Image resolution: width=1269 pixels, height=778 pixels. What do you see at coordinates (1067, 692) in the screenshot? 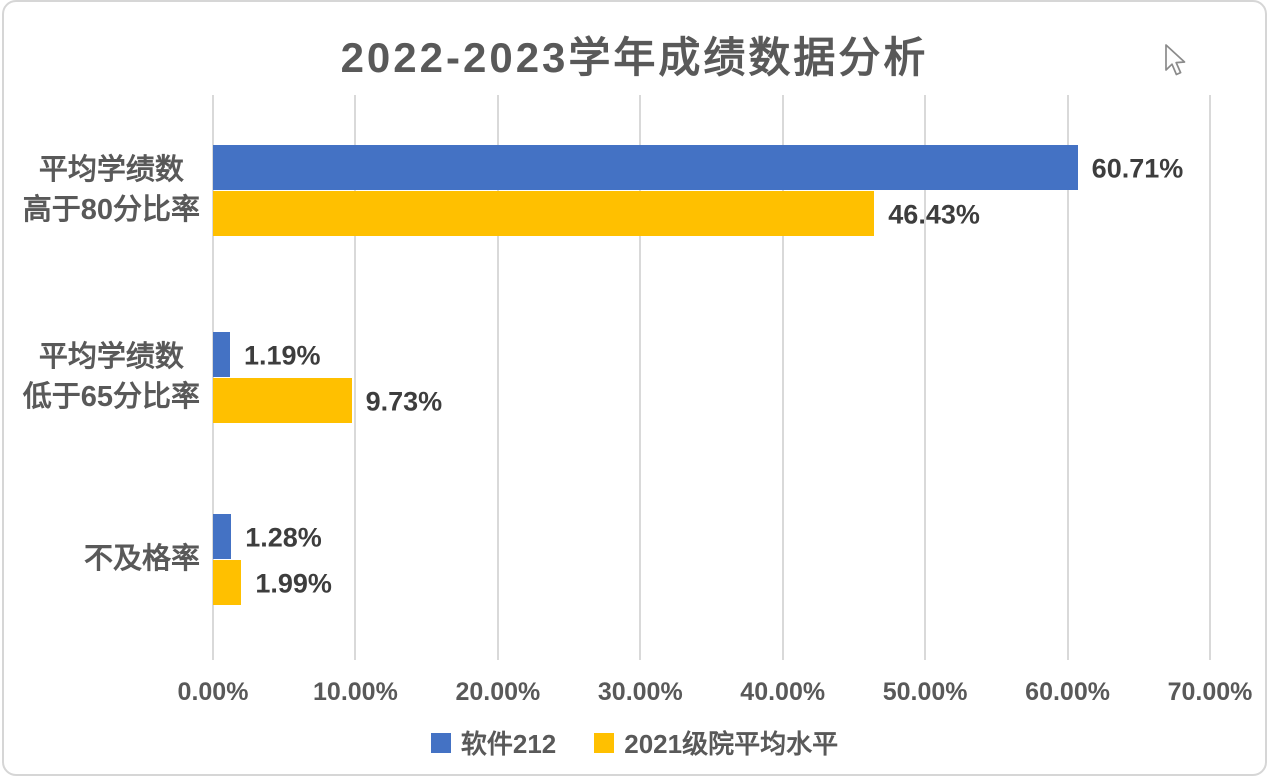
I see `x-axis-tick-label: 60.00%` at bounding box center [1067, 692].